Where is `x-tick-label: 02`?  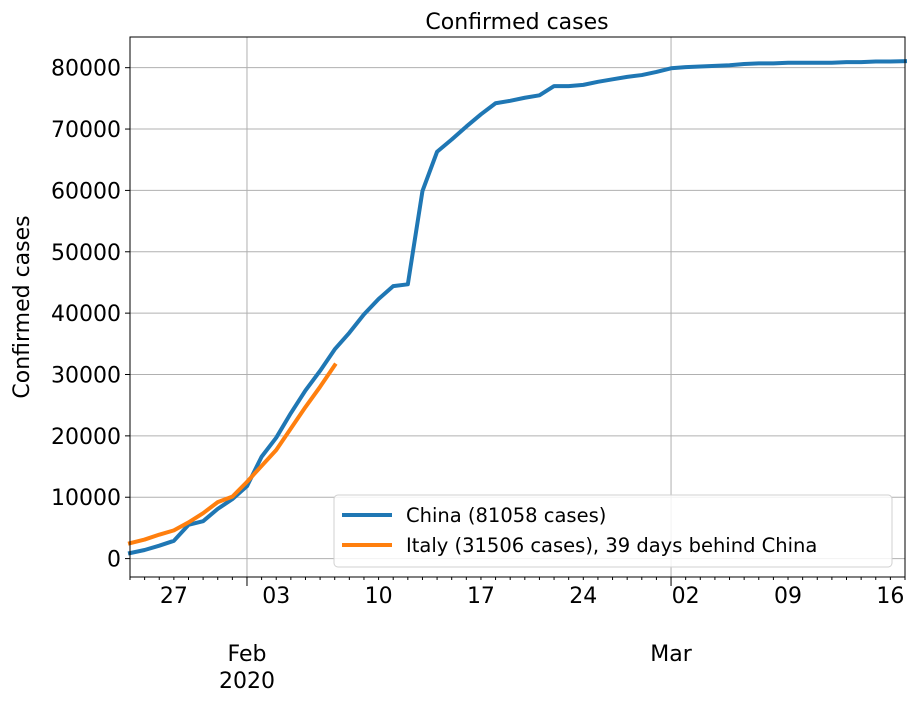 x-tick-label: 02 is located at coordinates (686, 596).